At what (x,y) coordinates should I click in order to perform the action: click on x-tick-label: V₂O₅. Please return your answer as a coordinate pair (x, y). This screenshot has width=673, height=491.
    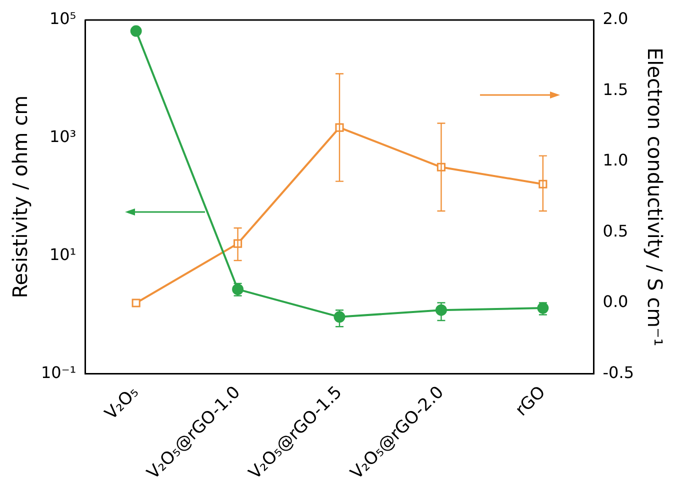
    Looking at the image, I should click on (122, 403).